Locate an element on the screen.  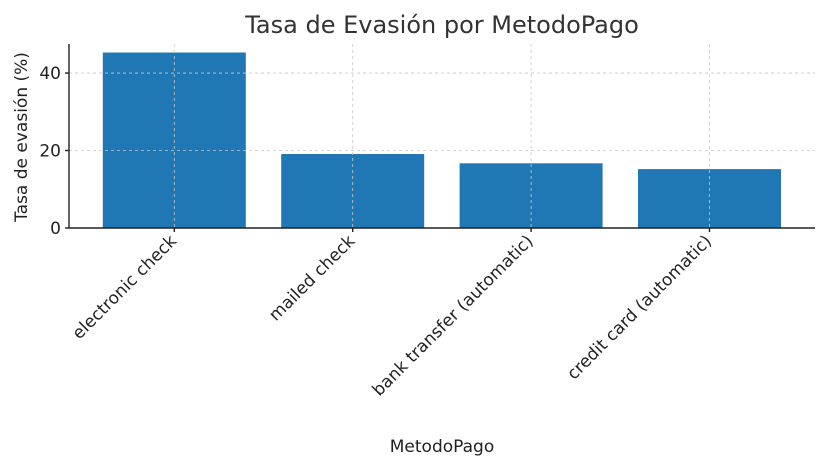
x-tick-label: credit card (automatic) is located at coordinates (639, 307).